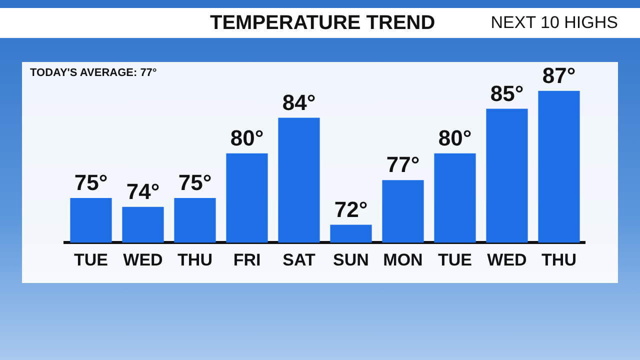 Image resolution: width=640 pixels, height=360 pixels. Describe the element at coordinates (299, 260) in the screenshot. I see `x-tick-label: SAT` at that location.